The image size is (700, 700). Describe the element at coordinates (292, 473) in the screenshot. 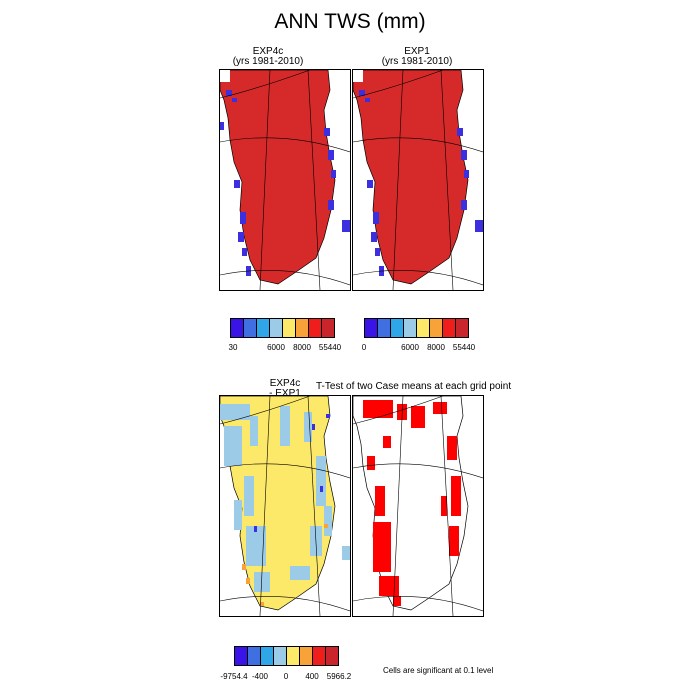

I see `diff-strong-negative-cells` at that location.